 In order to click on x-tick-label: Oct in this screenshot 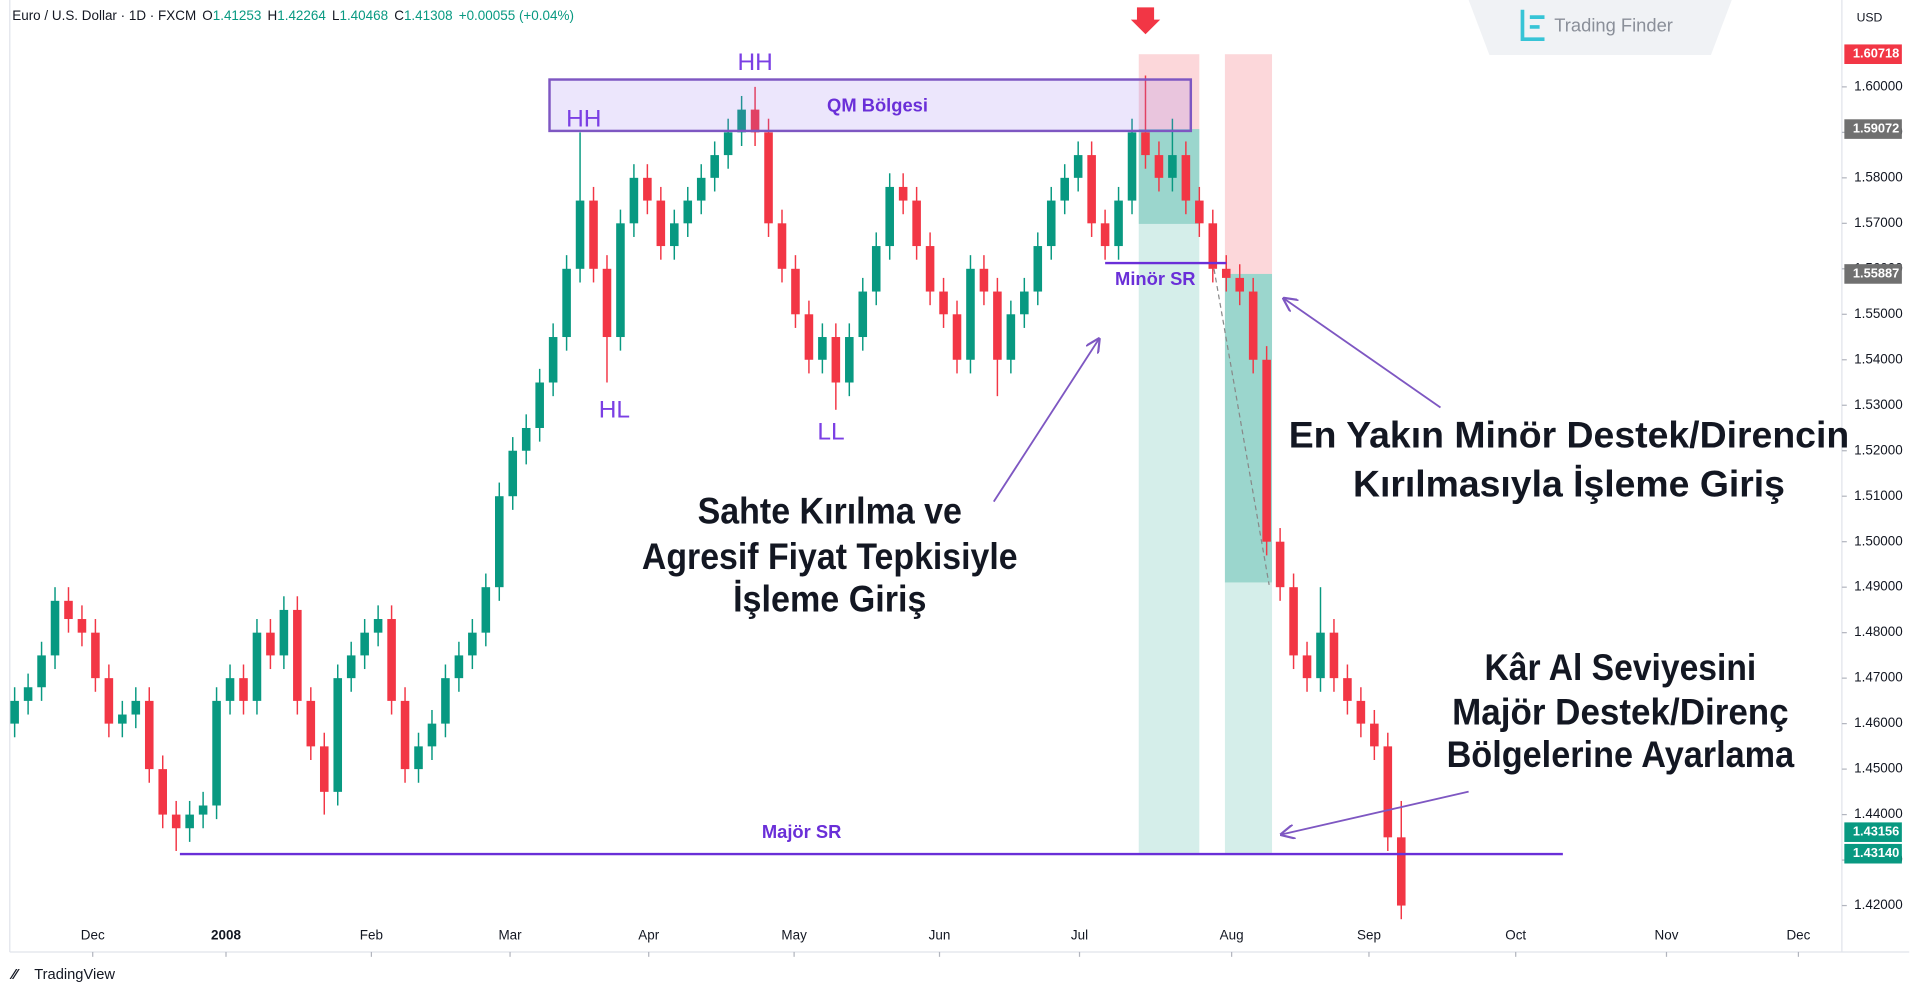, I will do `click(1515, 935)`.